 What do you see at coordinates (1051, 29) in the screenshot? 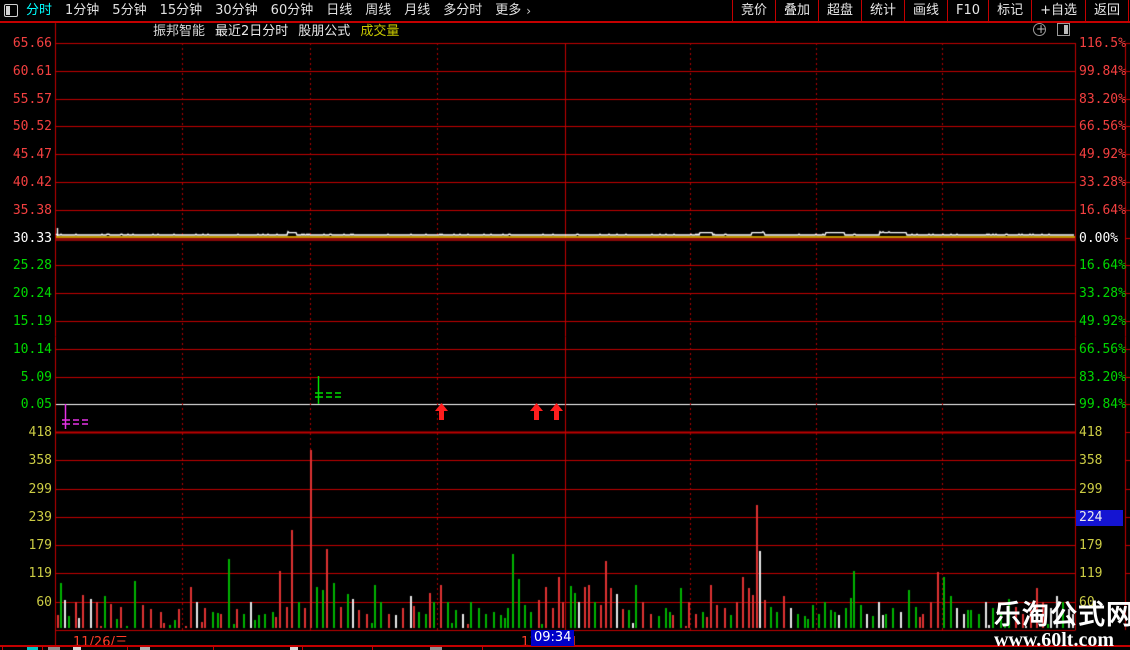
I see `chart-corner-controls` at bounding box center [1051, 29].